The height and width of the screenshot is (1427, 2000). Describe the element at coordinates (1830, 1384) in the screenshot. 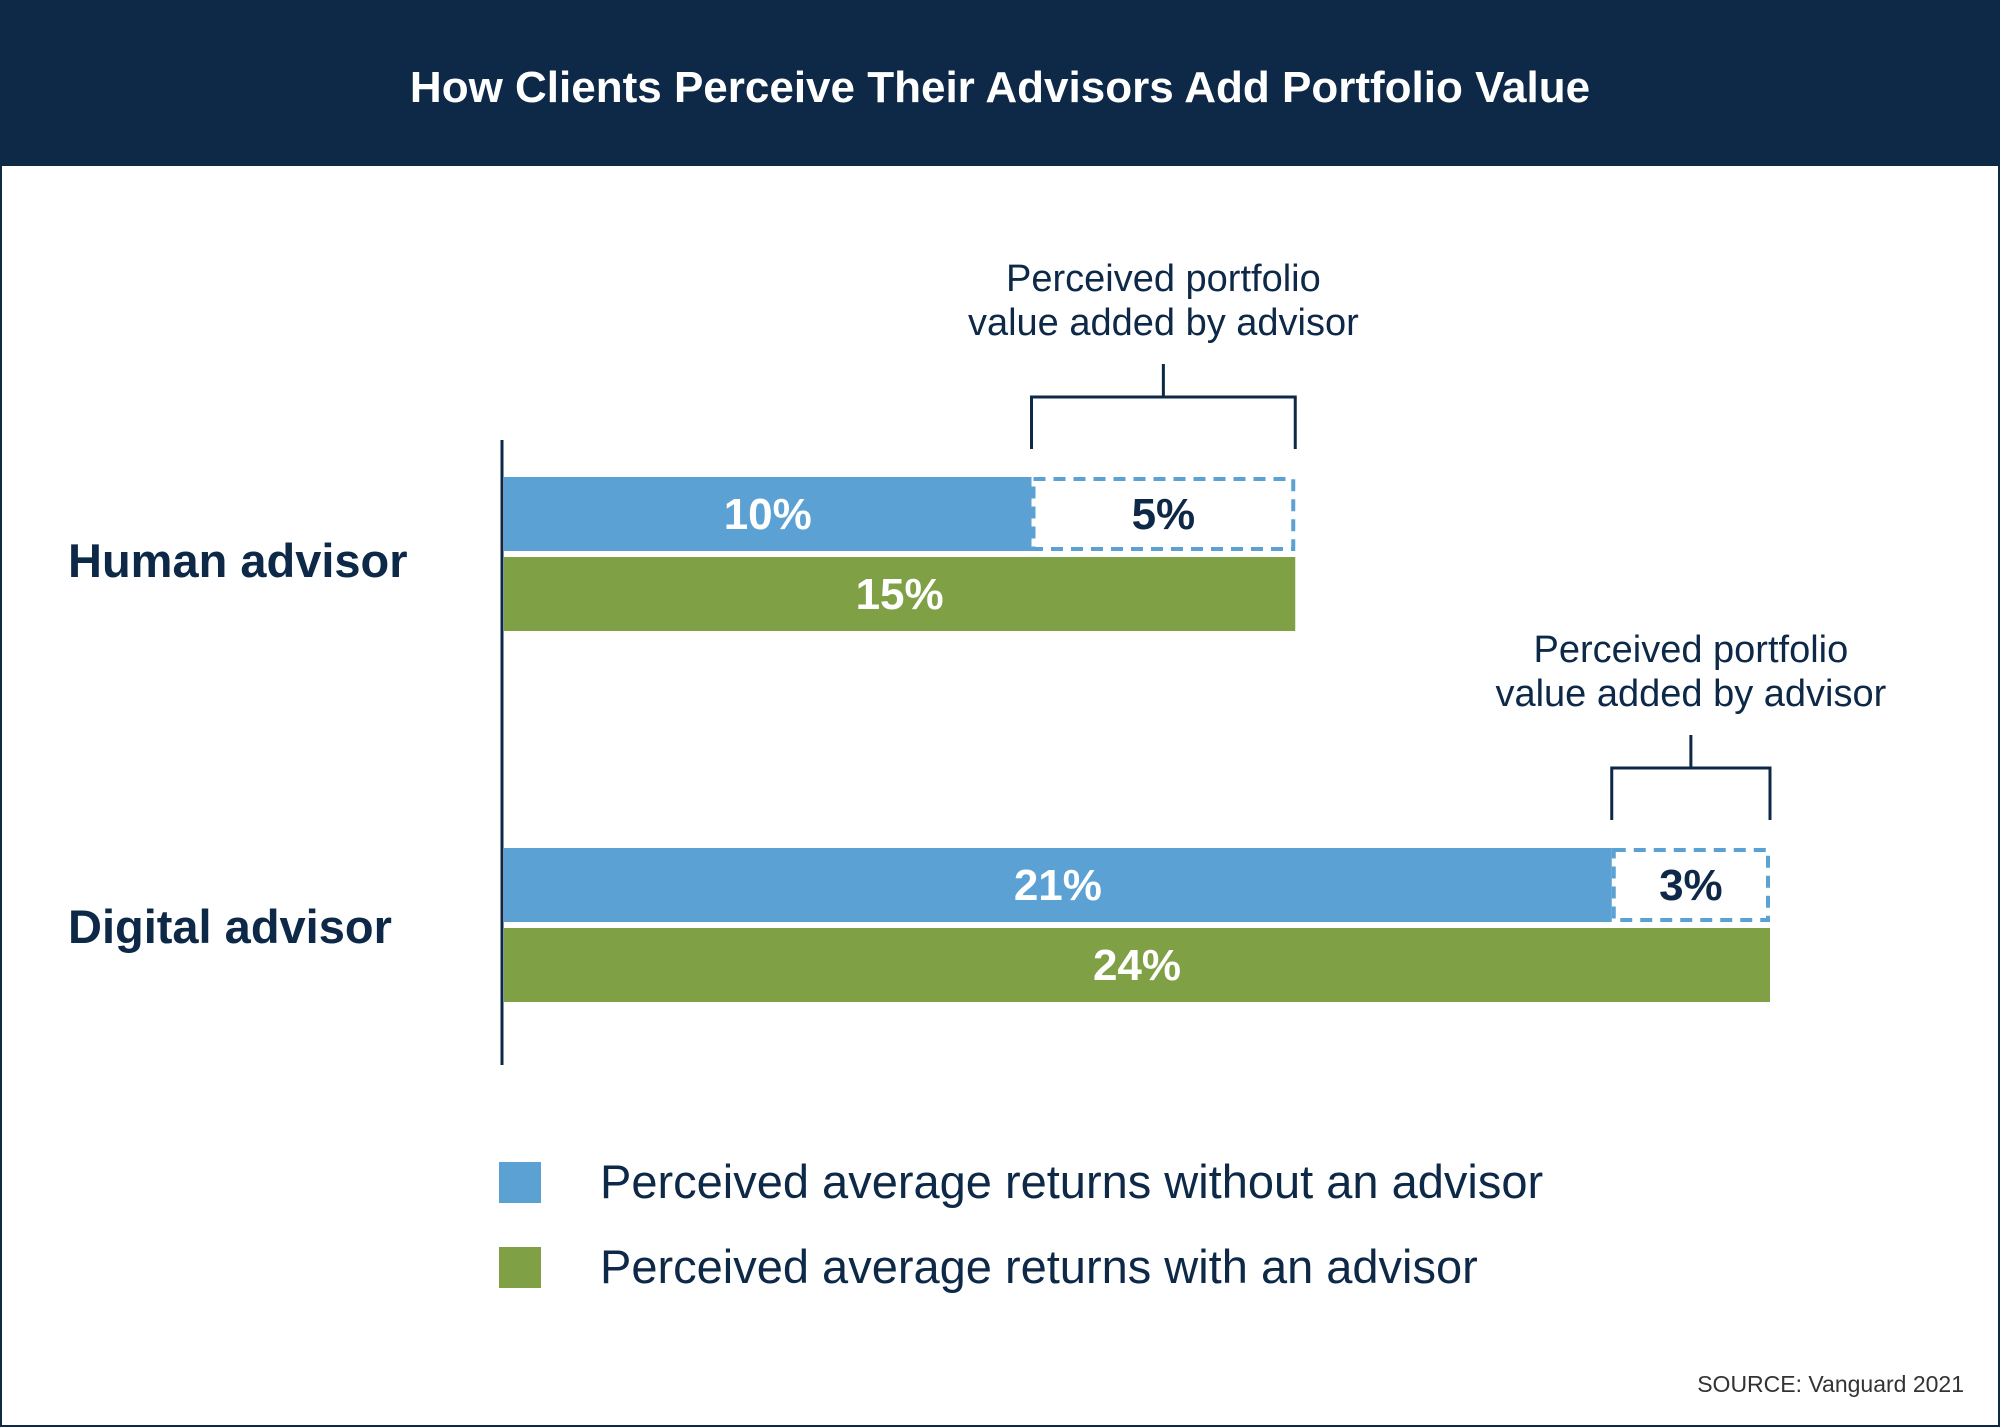

I see `source-note: SOURCE: Vanguard 2021` at that location.